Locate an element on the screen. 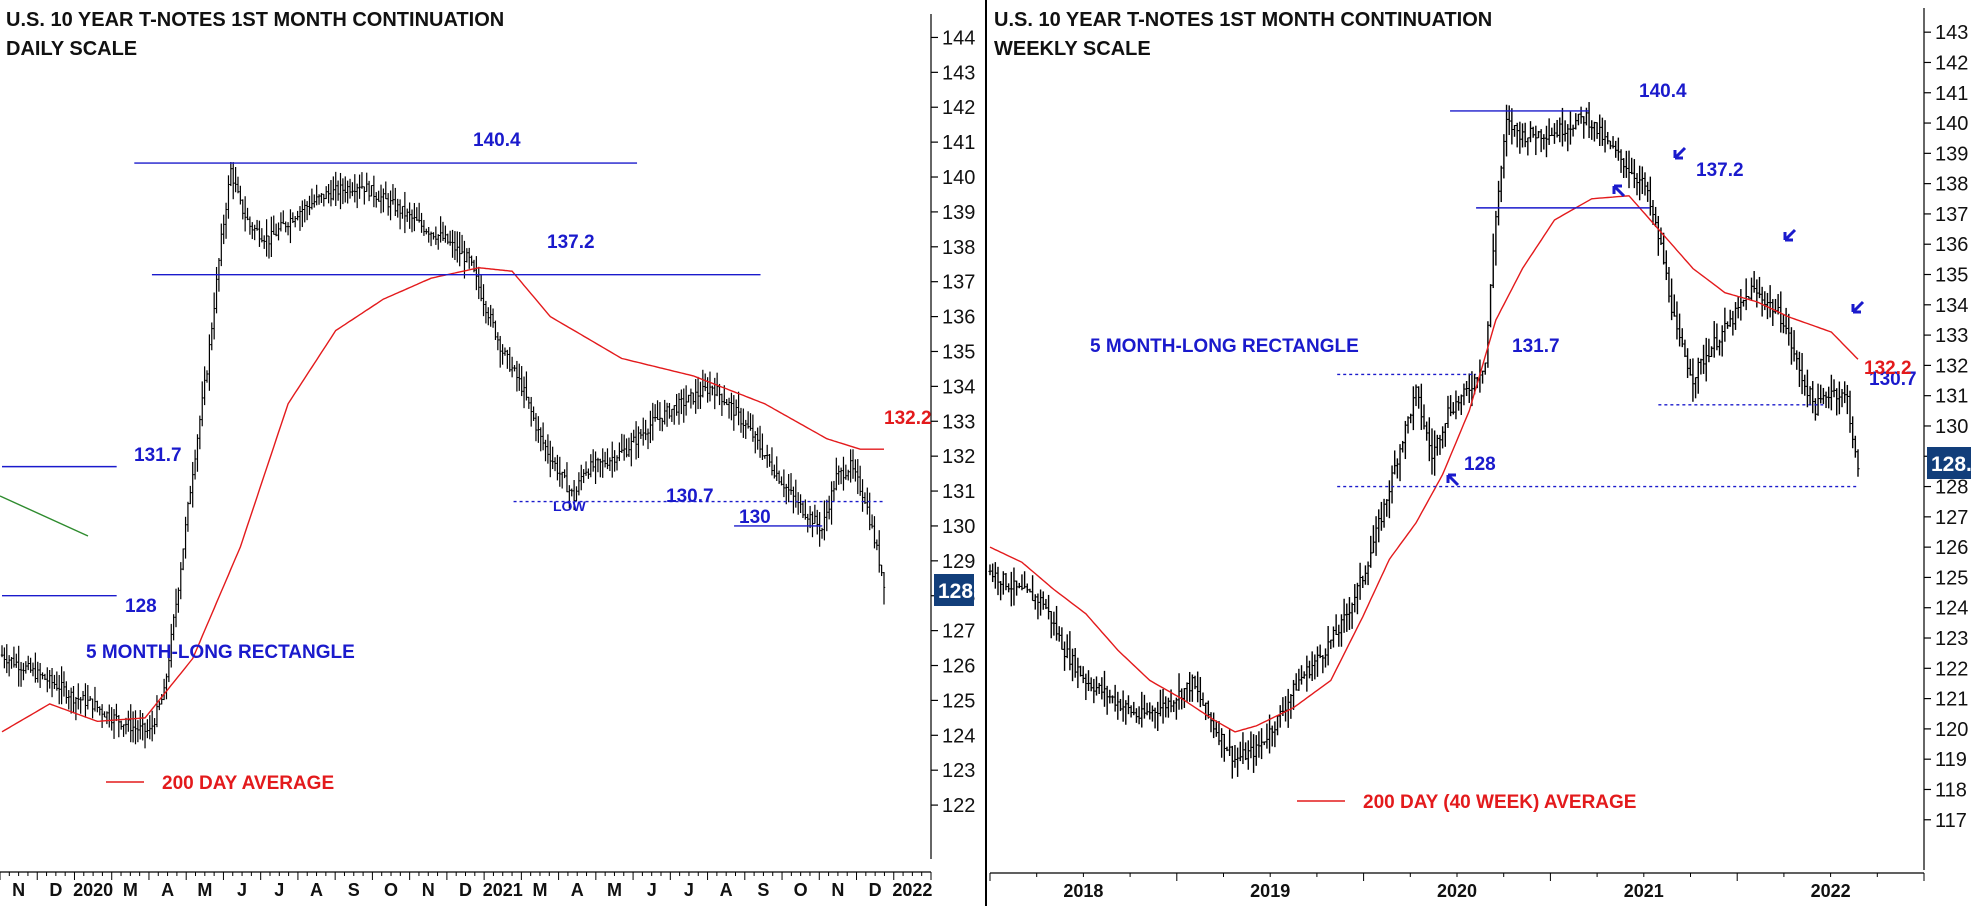 This screenshot has height=906, width=1971. y-tick-label: 120 is located at coordinates (1951, 730).